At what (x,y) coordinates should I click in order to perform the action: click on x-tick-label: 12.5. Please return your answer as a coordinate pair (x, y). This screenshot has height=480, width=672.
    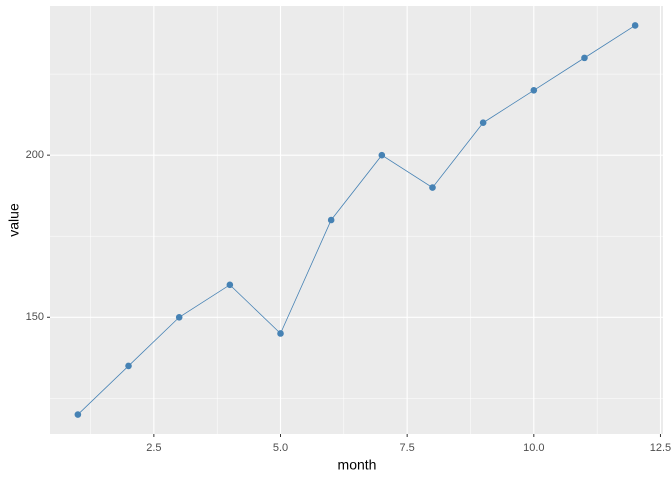
    Looking at the image, I should click on (660, 448).